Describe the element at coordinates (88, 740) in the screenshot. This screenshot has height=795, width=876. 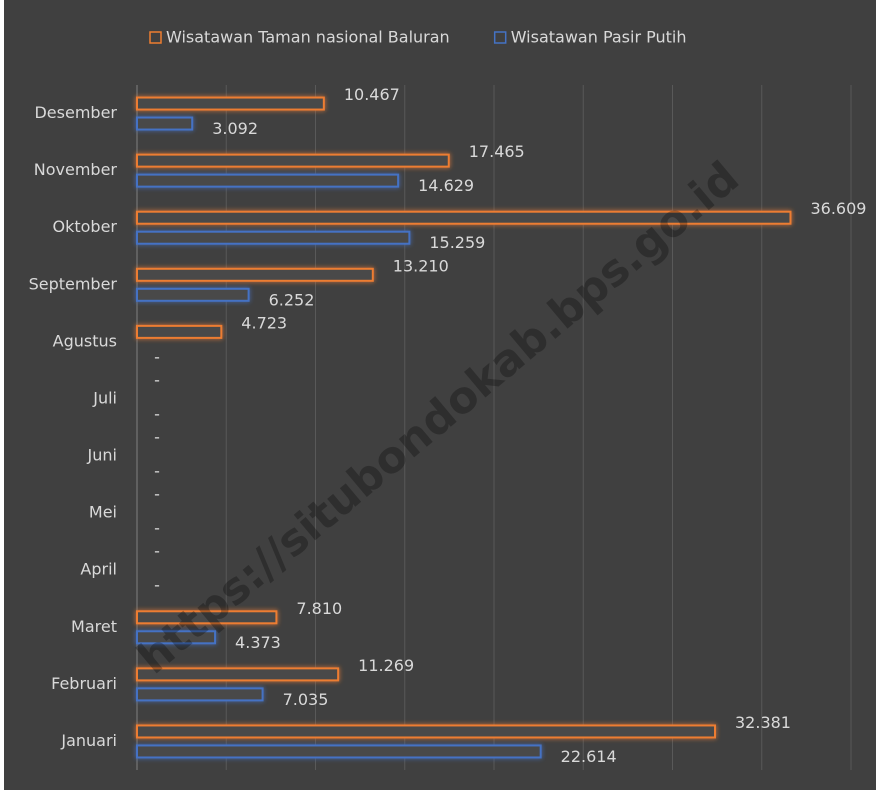
I see `y-tick-label: Januari` at that location.